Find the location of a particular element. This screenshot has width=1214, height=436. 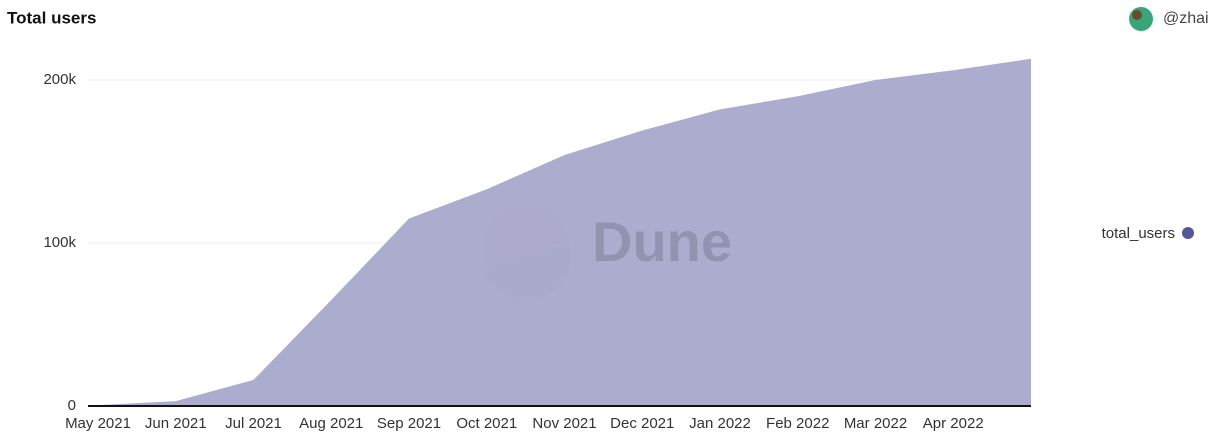

x-tick-label: Feb 2022 is located at coordinates (797, 423).